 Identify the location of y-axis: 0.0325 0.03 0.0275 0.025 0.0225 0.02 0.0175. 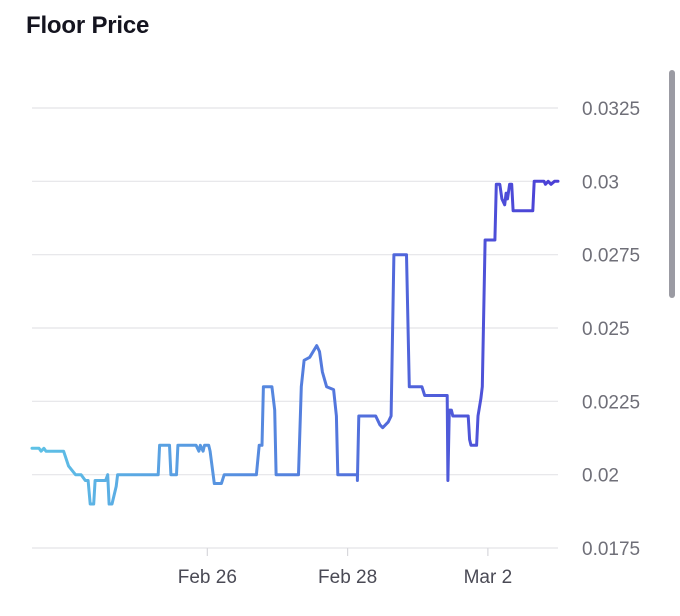
(611, 329).